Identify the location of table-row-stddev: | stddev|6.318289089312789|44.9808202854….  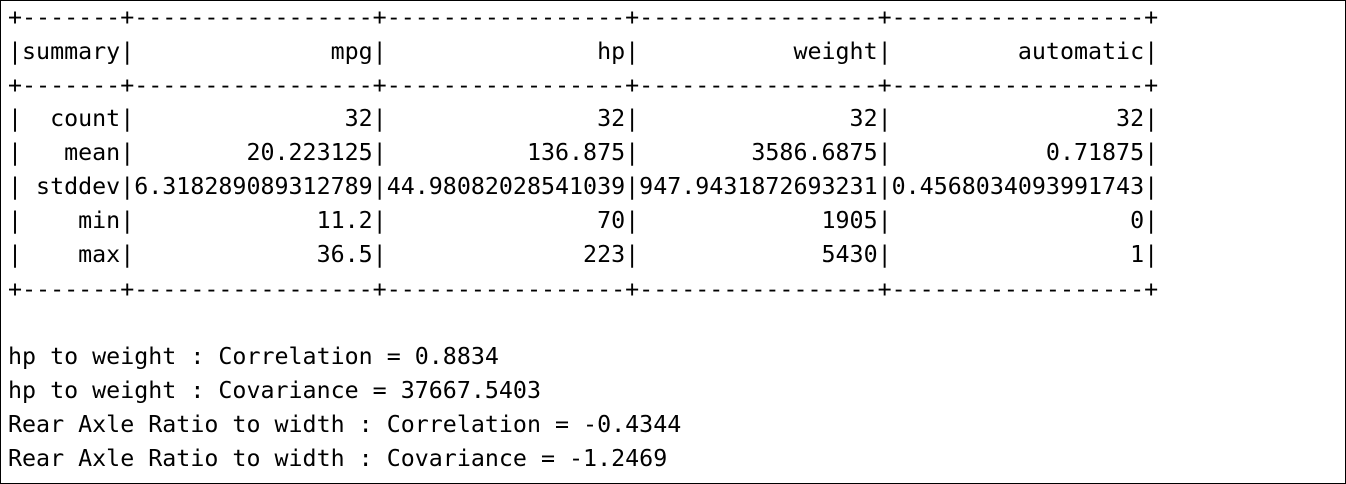
(583, 186).